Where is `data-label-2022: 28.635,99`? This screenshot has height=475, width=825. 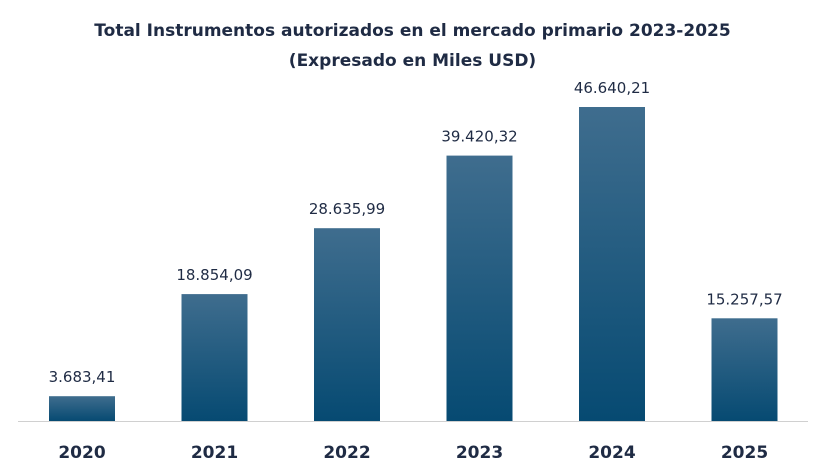
data-label-2022: 28.635,99 is located at coordinates (347, 209).